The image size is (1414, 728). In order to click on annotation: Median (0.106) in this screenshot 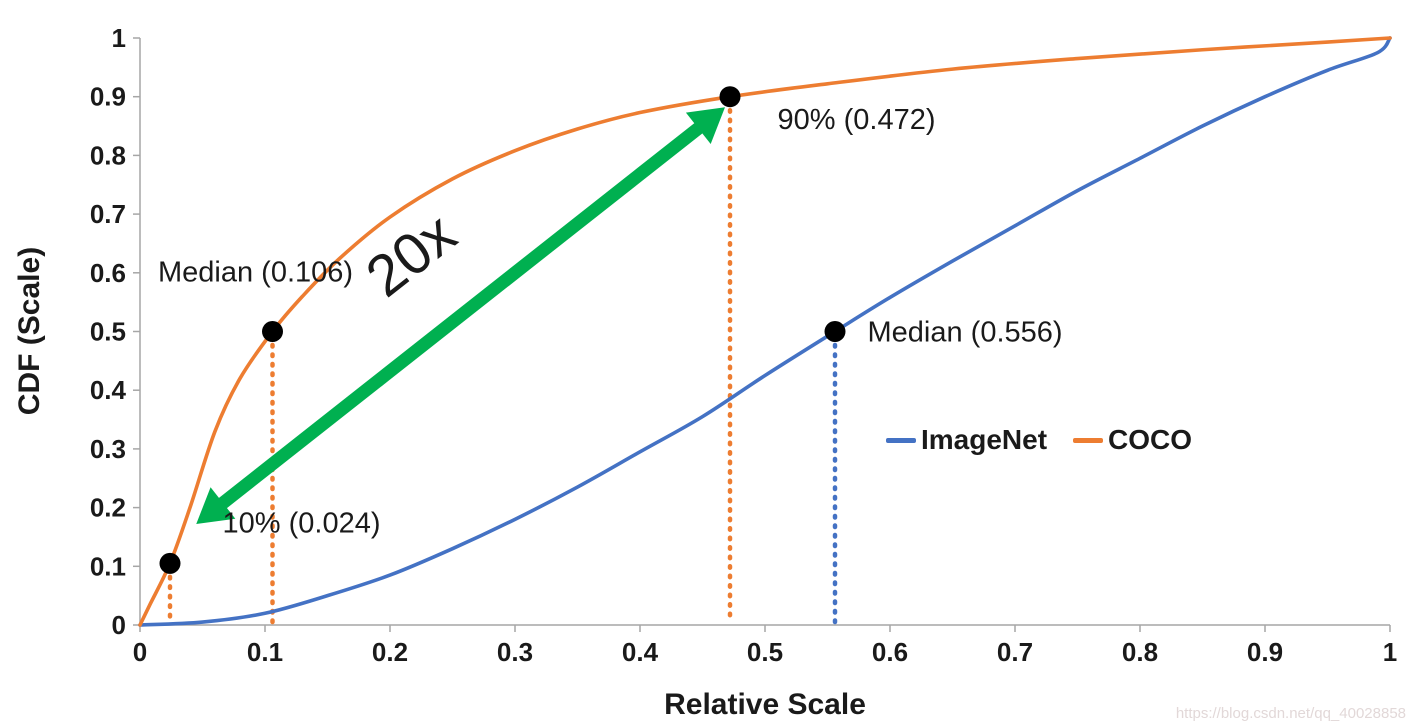, I will do `click(255, 273)`.